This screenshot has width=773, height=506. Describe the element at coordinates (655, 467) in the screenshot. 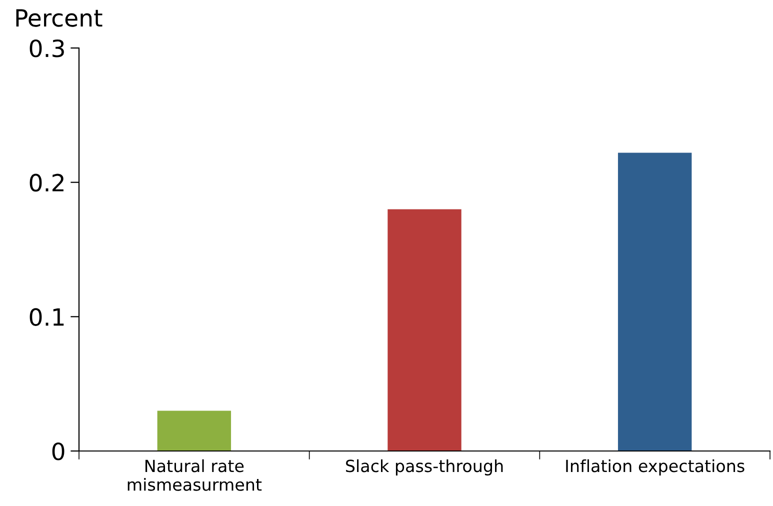

I see `x-tick-label: Inflation expectations` at that location.